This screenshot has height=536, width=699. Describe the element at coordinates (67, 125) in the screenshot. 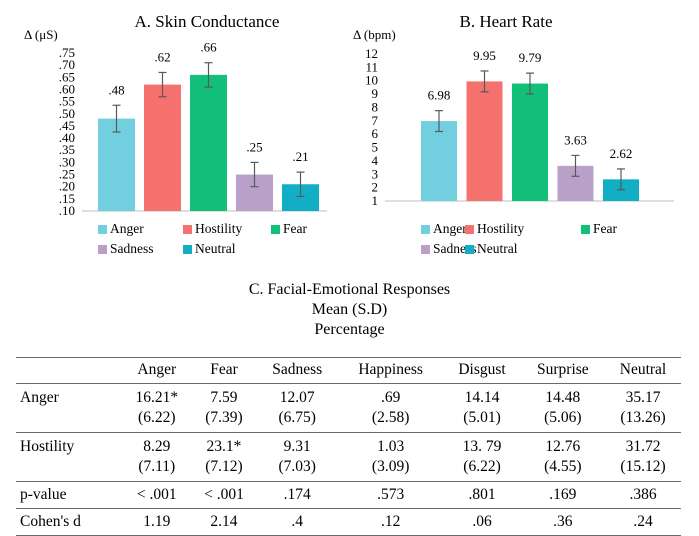

I see `a-y-tick-label: .45` at that location.